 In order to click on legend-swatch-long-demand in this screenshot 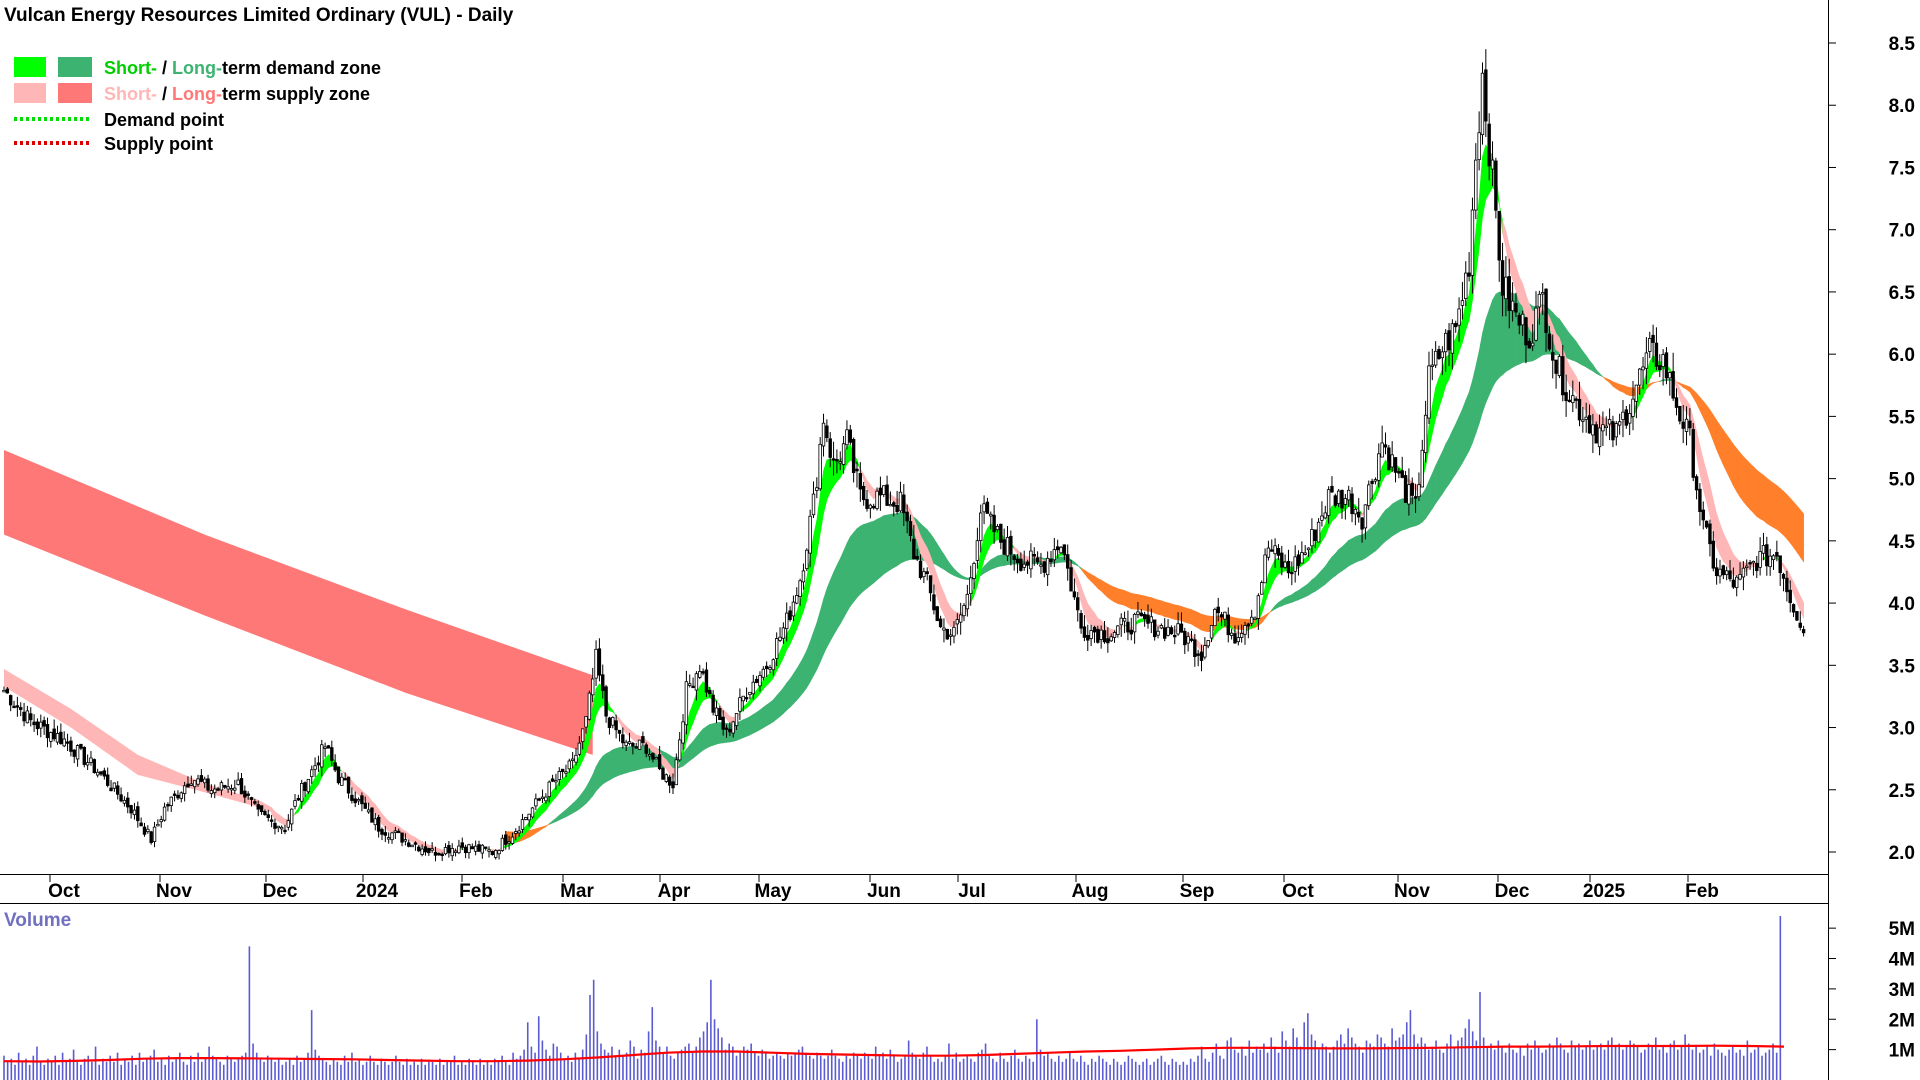, I will do `click(75, 67)`.